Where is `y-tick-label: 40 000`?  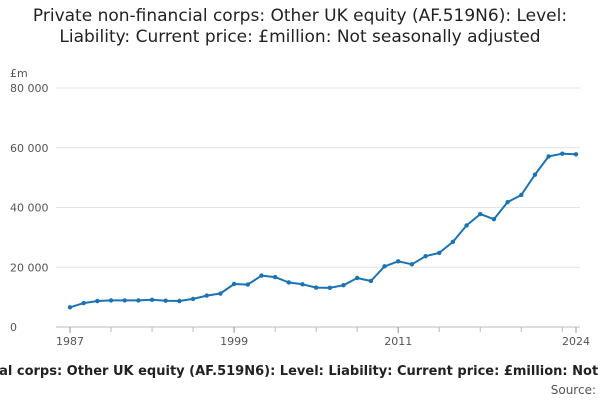 y-tick-label: 40 000 is located at coordinates (29, 208).